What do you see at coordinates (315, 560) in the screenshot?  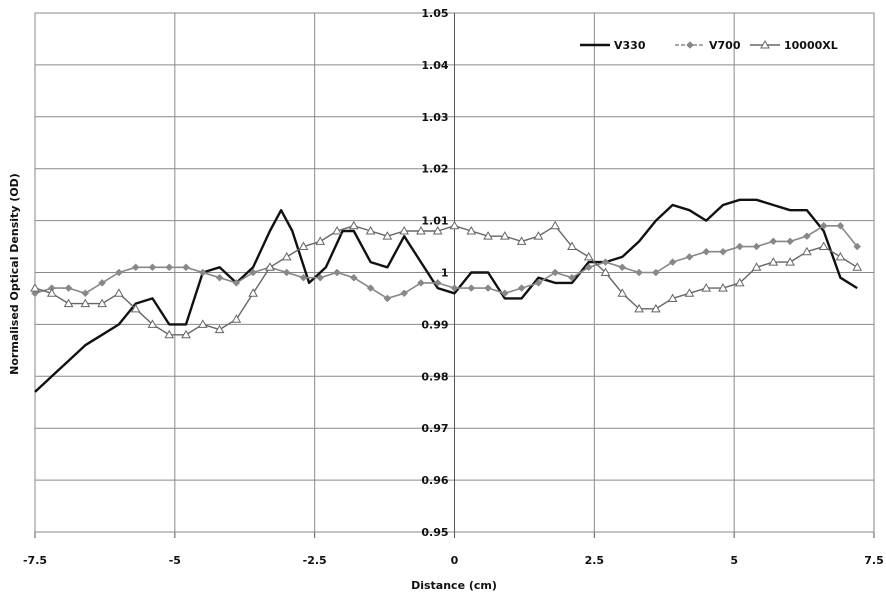 I see `x-tick-label: -2.5` at bounding box center [315, 560].